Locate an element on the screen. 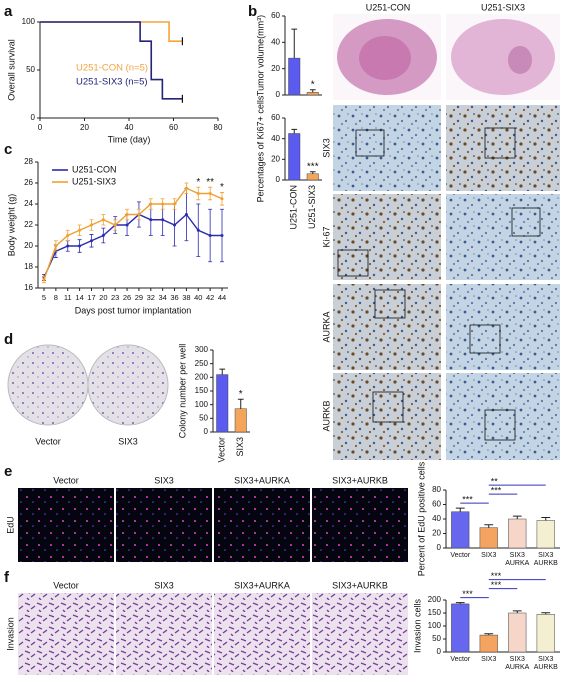 Image resolution: width=567 pixels, height=682 pixels. x-tick-label: SIX3 AURKB is located at coordinates (546, 663).